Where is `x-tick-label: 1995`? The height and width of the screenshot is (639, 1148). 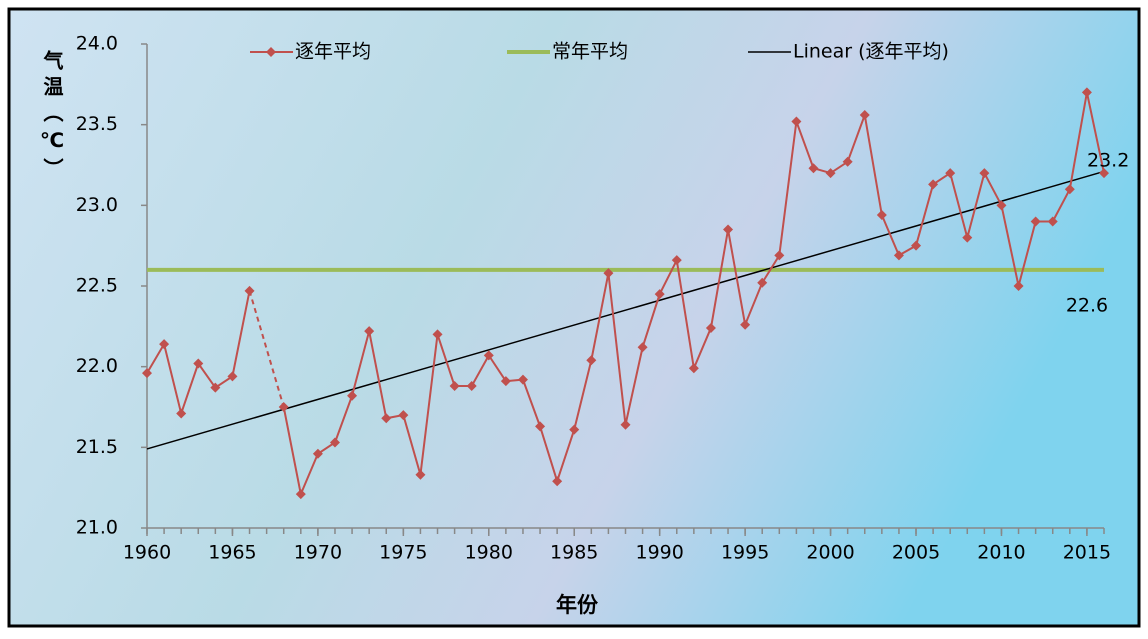 x-tick-label: 1995 is located at coordinates (745, 553).